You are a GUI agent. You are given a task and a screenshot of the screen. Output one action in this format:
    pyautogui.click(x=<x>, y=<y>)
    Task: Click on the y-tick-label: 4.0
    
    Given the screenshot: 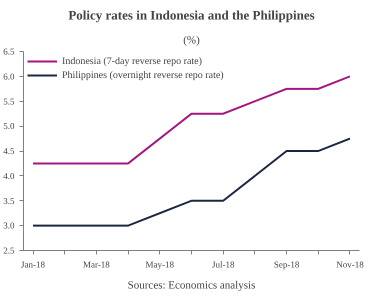 What is the action you would take?
    pyautogui.click(x=9, y=175)
    